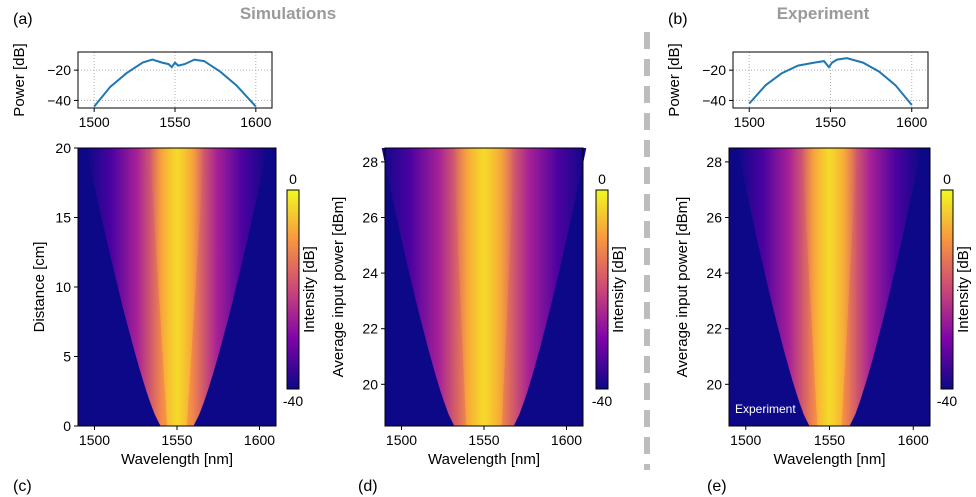 This screenshot has height=497, width=976. I want to click on heading-experiment: Experiment, so click(823, 13).